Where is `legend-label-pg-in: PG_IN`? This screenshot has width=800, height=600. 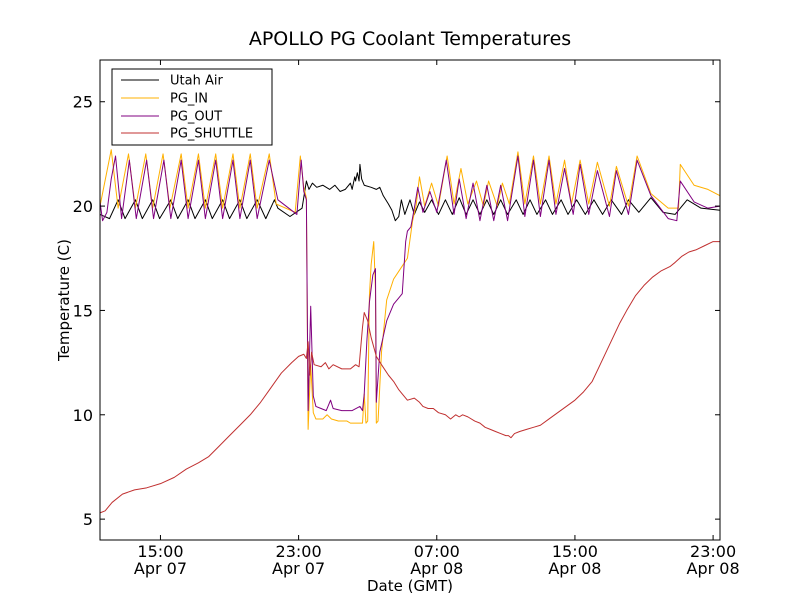
legend-label-pg-in: PG_IN is located at coordinates (189, 99).